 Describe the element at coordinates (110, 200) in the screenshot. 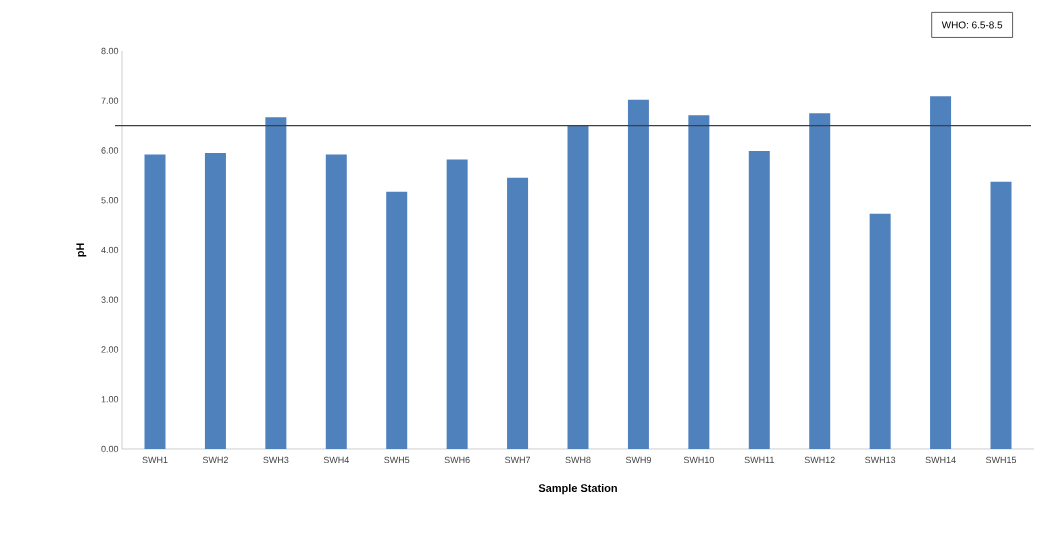

I see `y-tick-label: 5.00` at that location.